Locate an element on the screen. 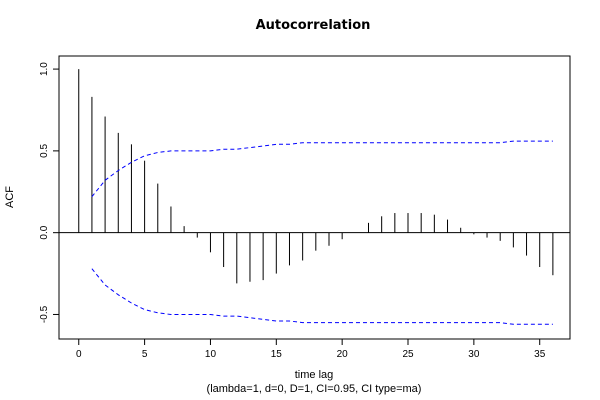  y-tick-label-0: -0.5 is located at coordinates (44, 314).